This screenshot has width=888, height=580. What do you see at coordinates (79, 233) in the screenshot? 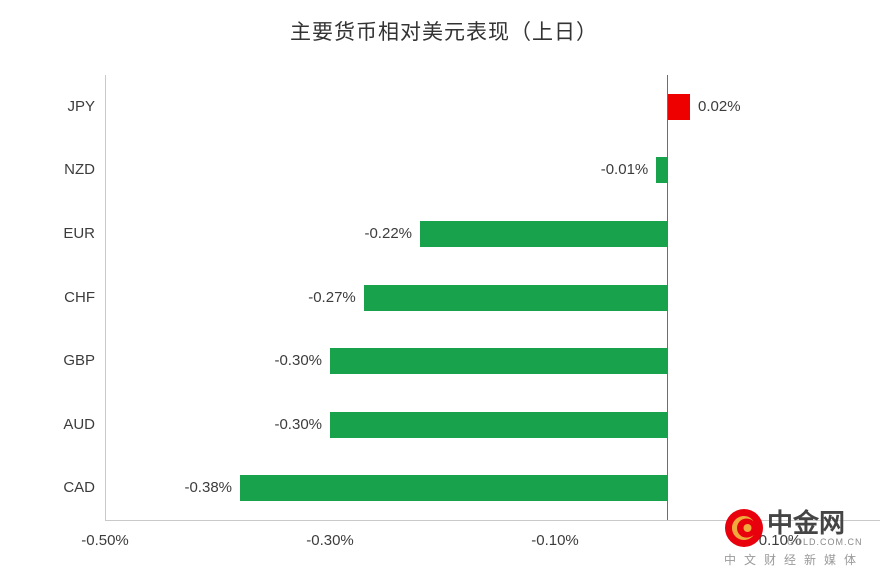
I see `category-label: EUR` at bounding box center [79, 233].